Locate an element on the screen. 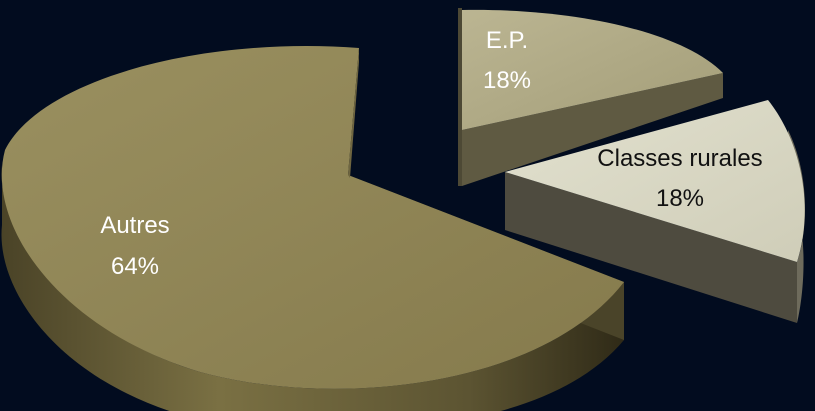 The image size is (815, 411). slice-autres-back-wall is located at coordinates (353, 113).